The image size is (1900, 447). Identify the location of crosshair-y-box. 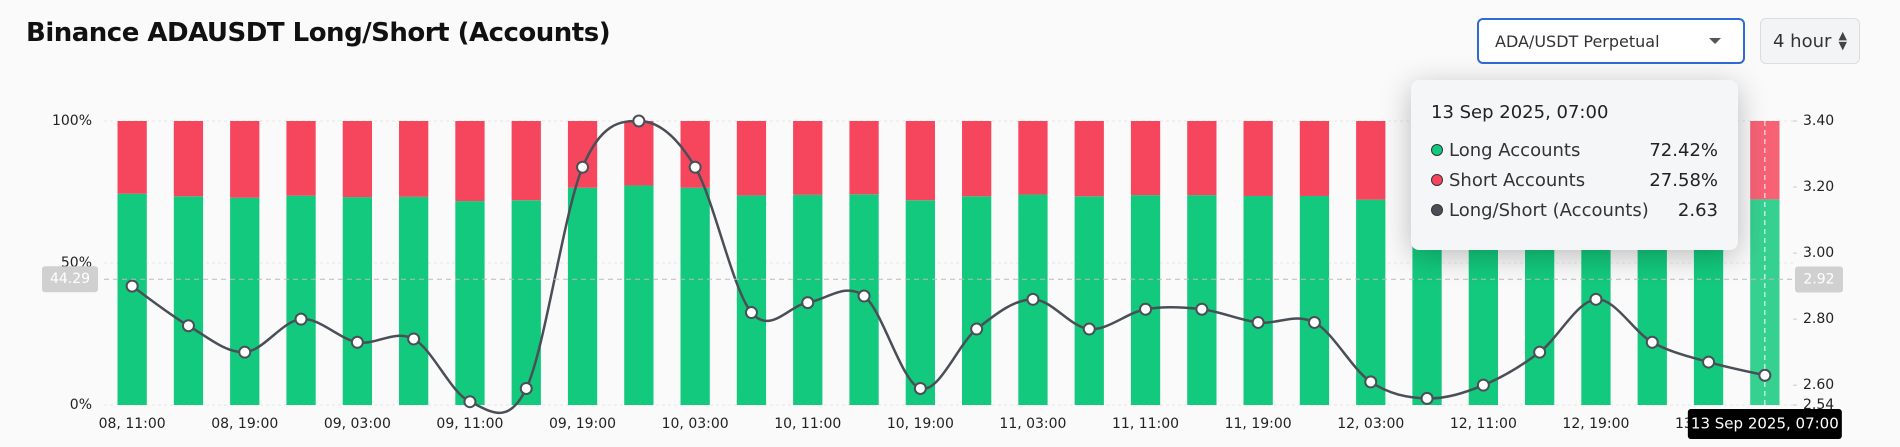
(70, 279).